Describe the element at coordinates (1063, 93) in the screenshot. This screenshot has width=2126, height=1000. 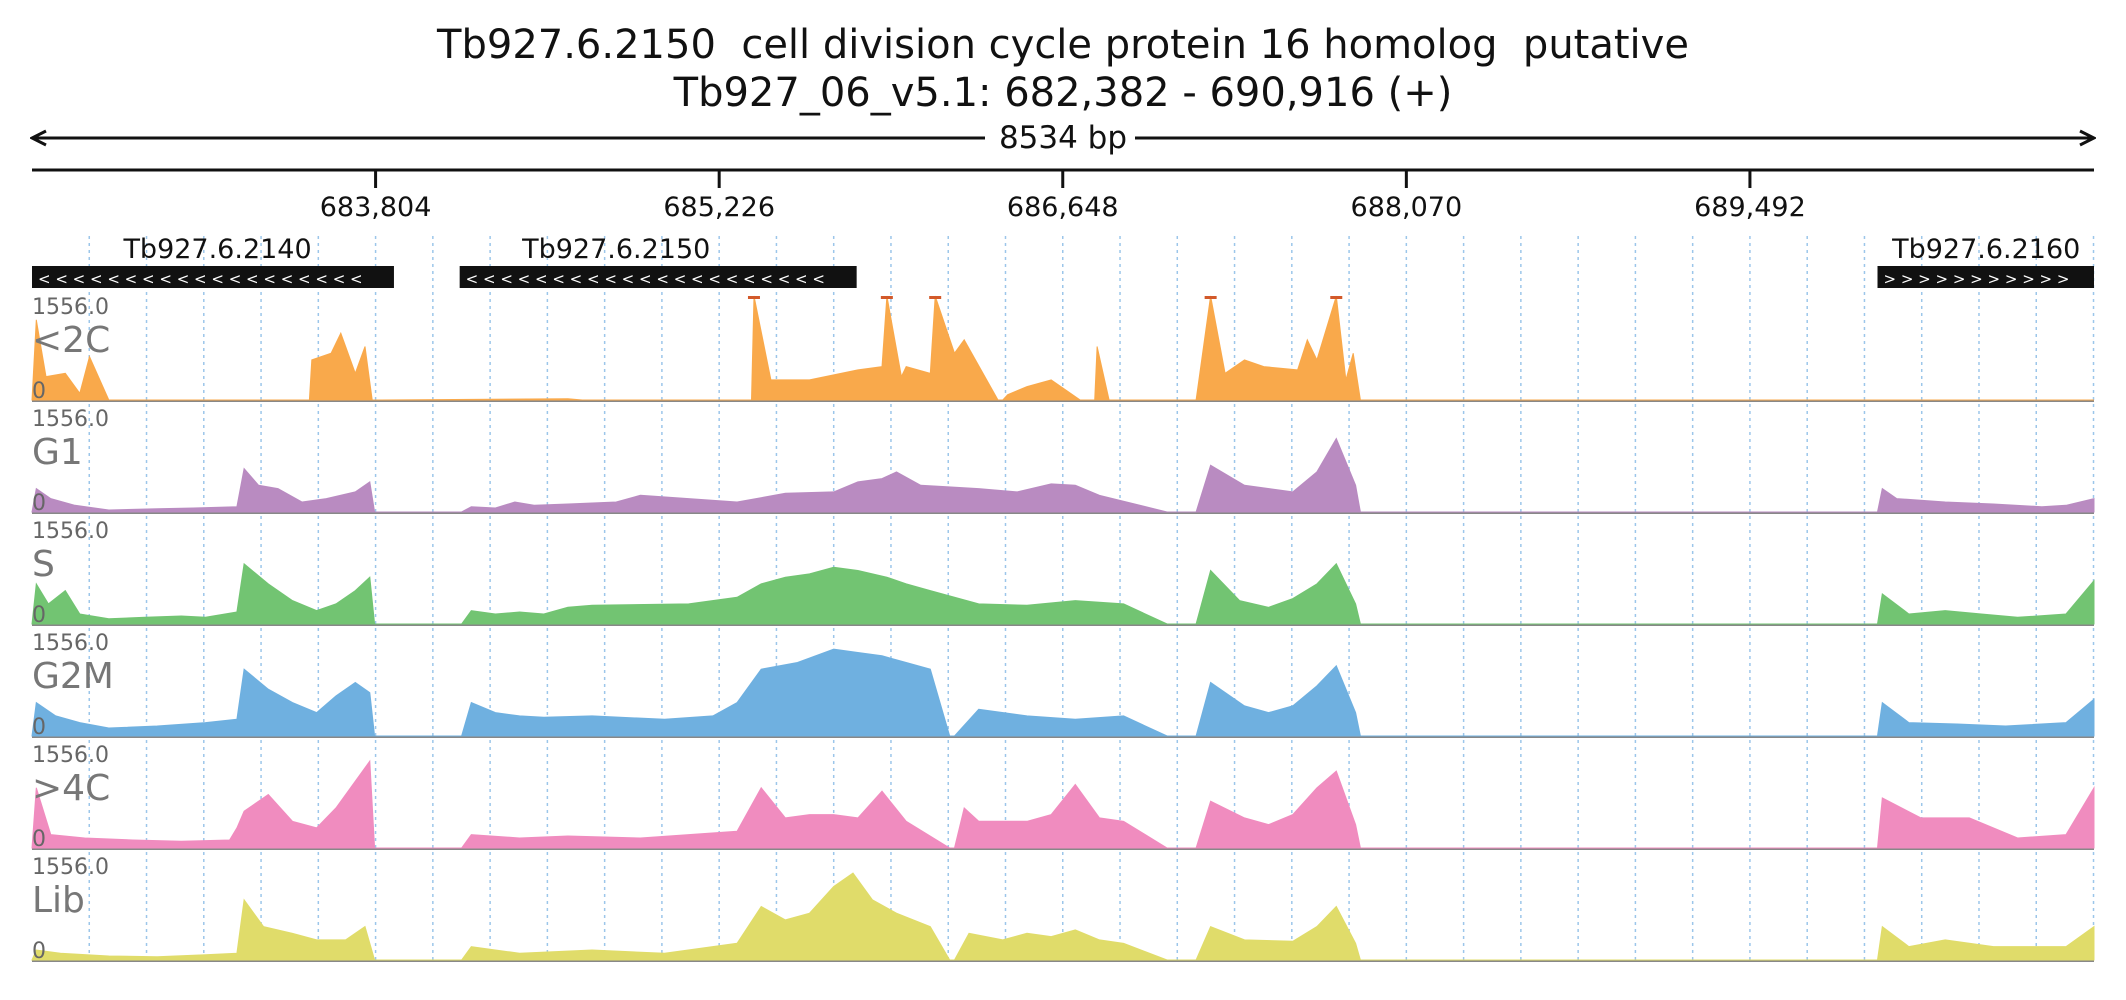
I see `genomic-location: Tb927_06_v5.1: 682,382 - 690,916 (+)` at that location.